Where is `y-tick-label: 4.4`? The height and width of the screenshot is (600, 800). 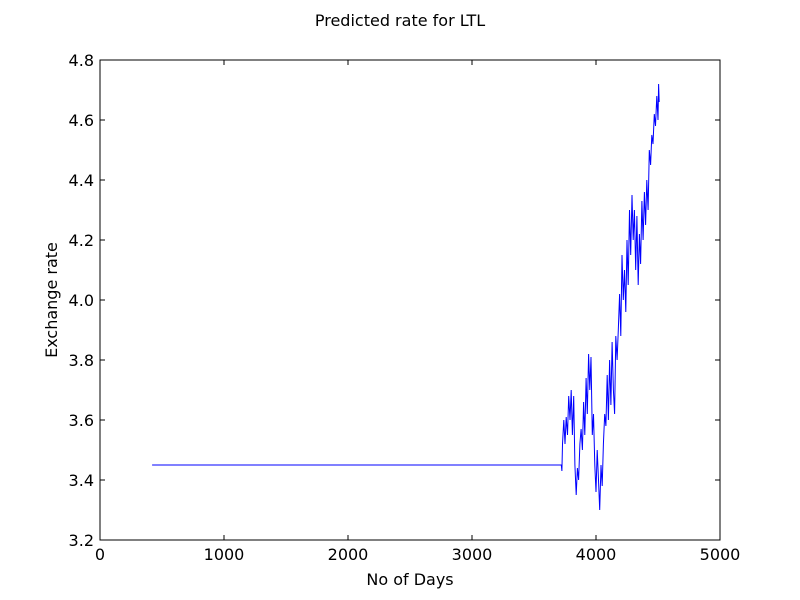
y-tick-label: 4.4 is located at coordinates (81, 180).